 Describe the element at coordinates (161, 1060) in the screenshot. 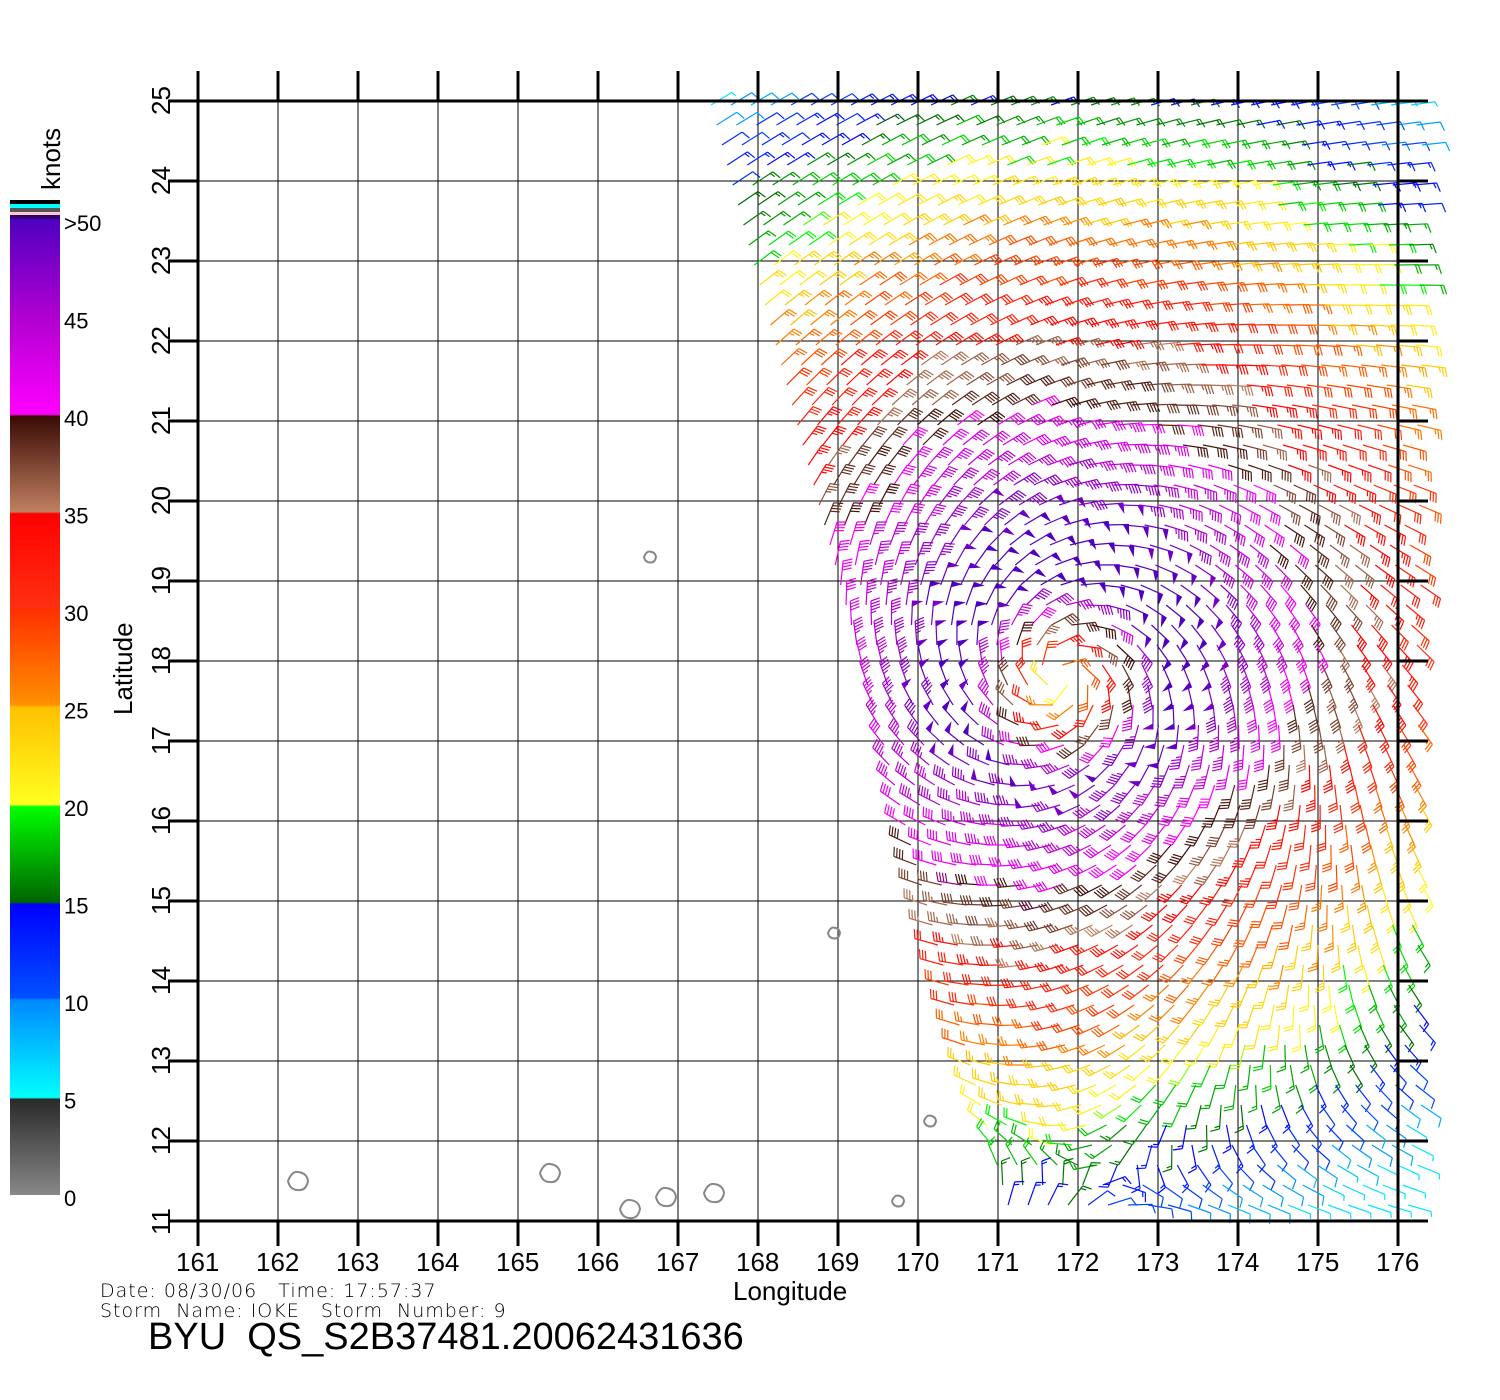

I see `y-tick-label: 13` at that location.